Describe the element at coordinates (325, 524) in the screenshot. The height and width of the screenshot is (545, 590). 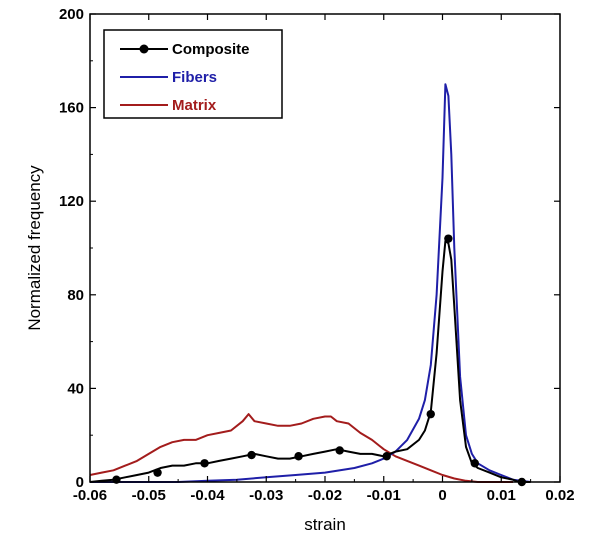
I see `x-axis-title: strain` at that location.